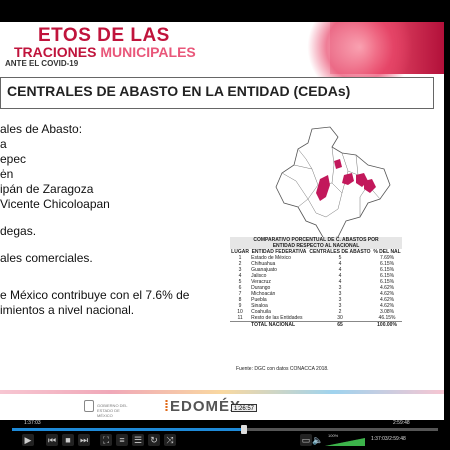  What do you see at coordinates (154, 440) in the screenshot?
I see `loop-icon: ↻` at bounding box center [154, 440].